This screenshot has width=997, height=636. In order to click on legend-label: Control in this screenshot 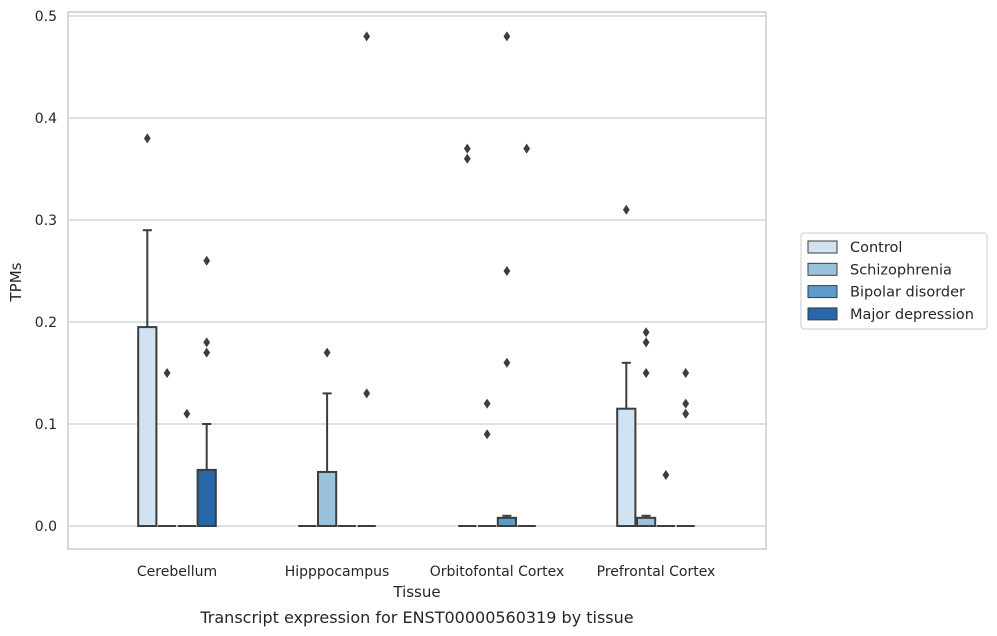, I will do `click(876, 248)`.